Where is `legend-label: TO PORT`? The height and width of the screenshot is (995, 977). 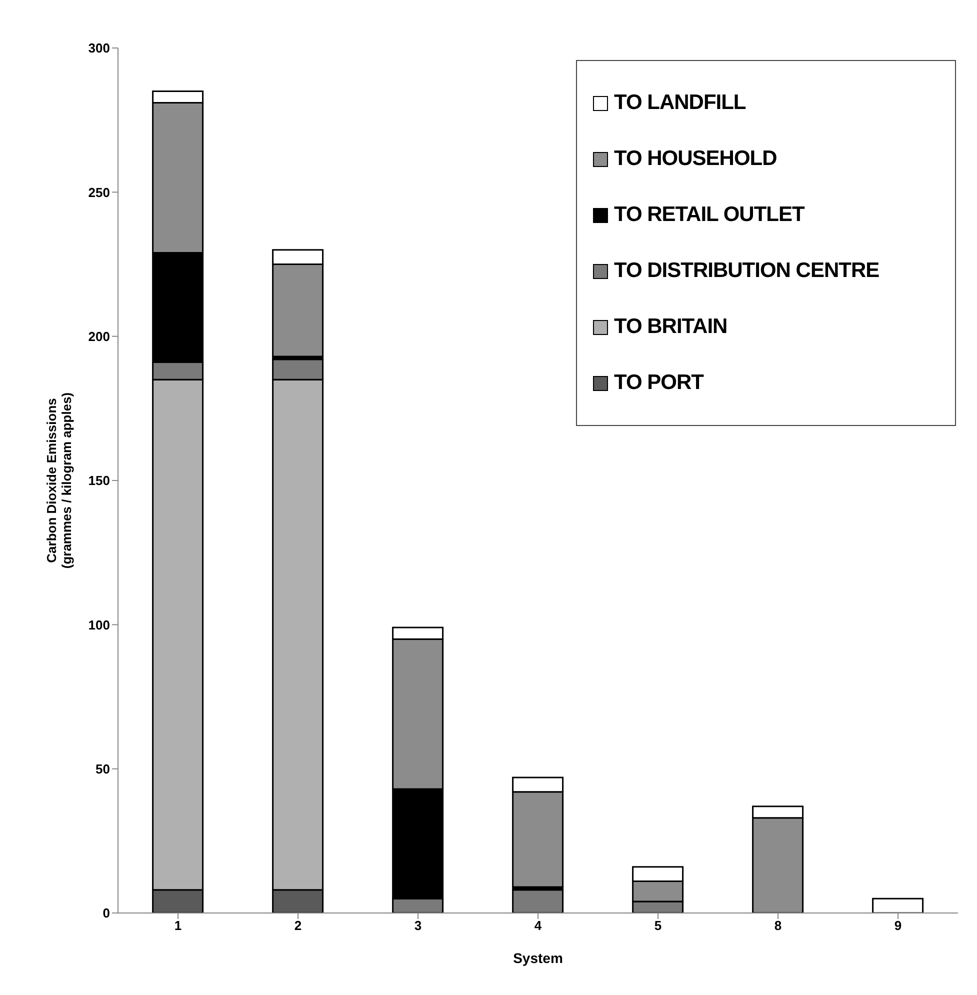 legend-label: TO PORT is located at coordinates (659, 383).